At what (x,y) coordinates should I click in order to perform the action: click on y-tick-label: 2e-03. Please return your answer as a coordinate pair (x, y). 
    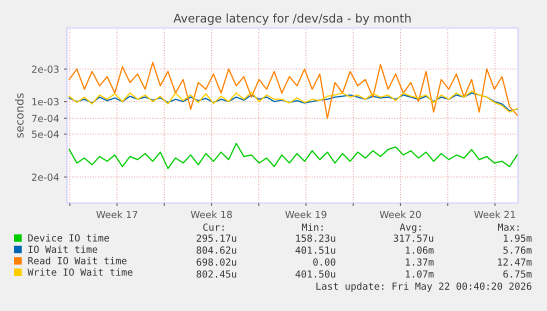
    Looking at the image, I should click on (45, 69).